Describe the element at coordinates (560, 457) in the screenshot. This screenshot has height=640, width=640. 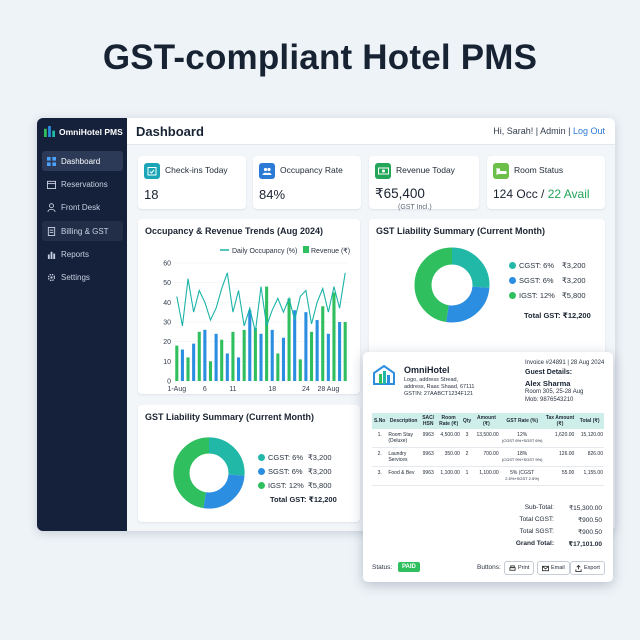
I see `cell-tax: 126.00` at that location.